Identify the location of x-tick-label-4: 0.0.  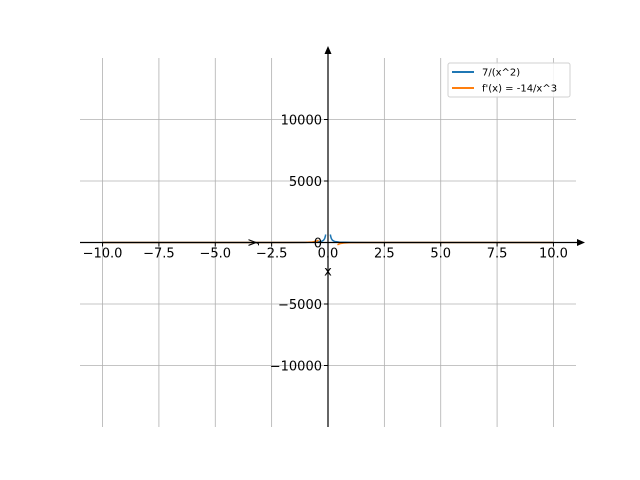
(328, 254).